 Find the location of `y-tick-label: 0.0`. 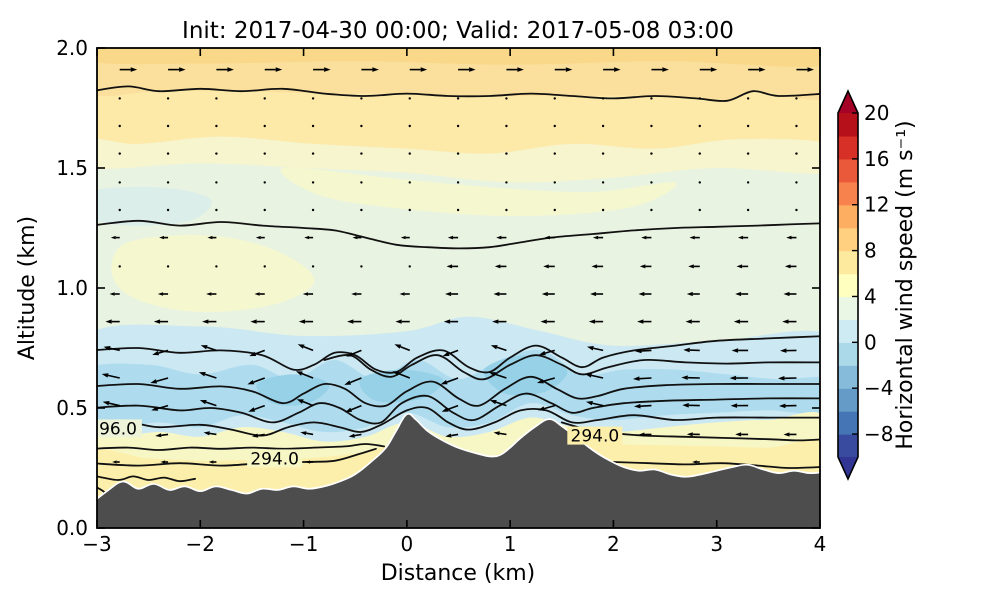

y-tick-label: 0.0 is located at coordinates (72, 528).